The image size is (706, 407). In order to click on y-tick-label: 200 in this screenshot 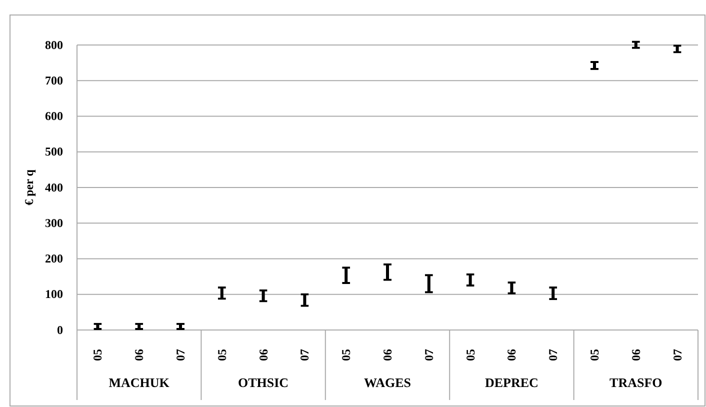, I will do `click(54, 259)`.